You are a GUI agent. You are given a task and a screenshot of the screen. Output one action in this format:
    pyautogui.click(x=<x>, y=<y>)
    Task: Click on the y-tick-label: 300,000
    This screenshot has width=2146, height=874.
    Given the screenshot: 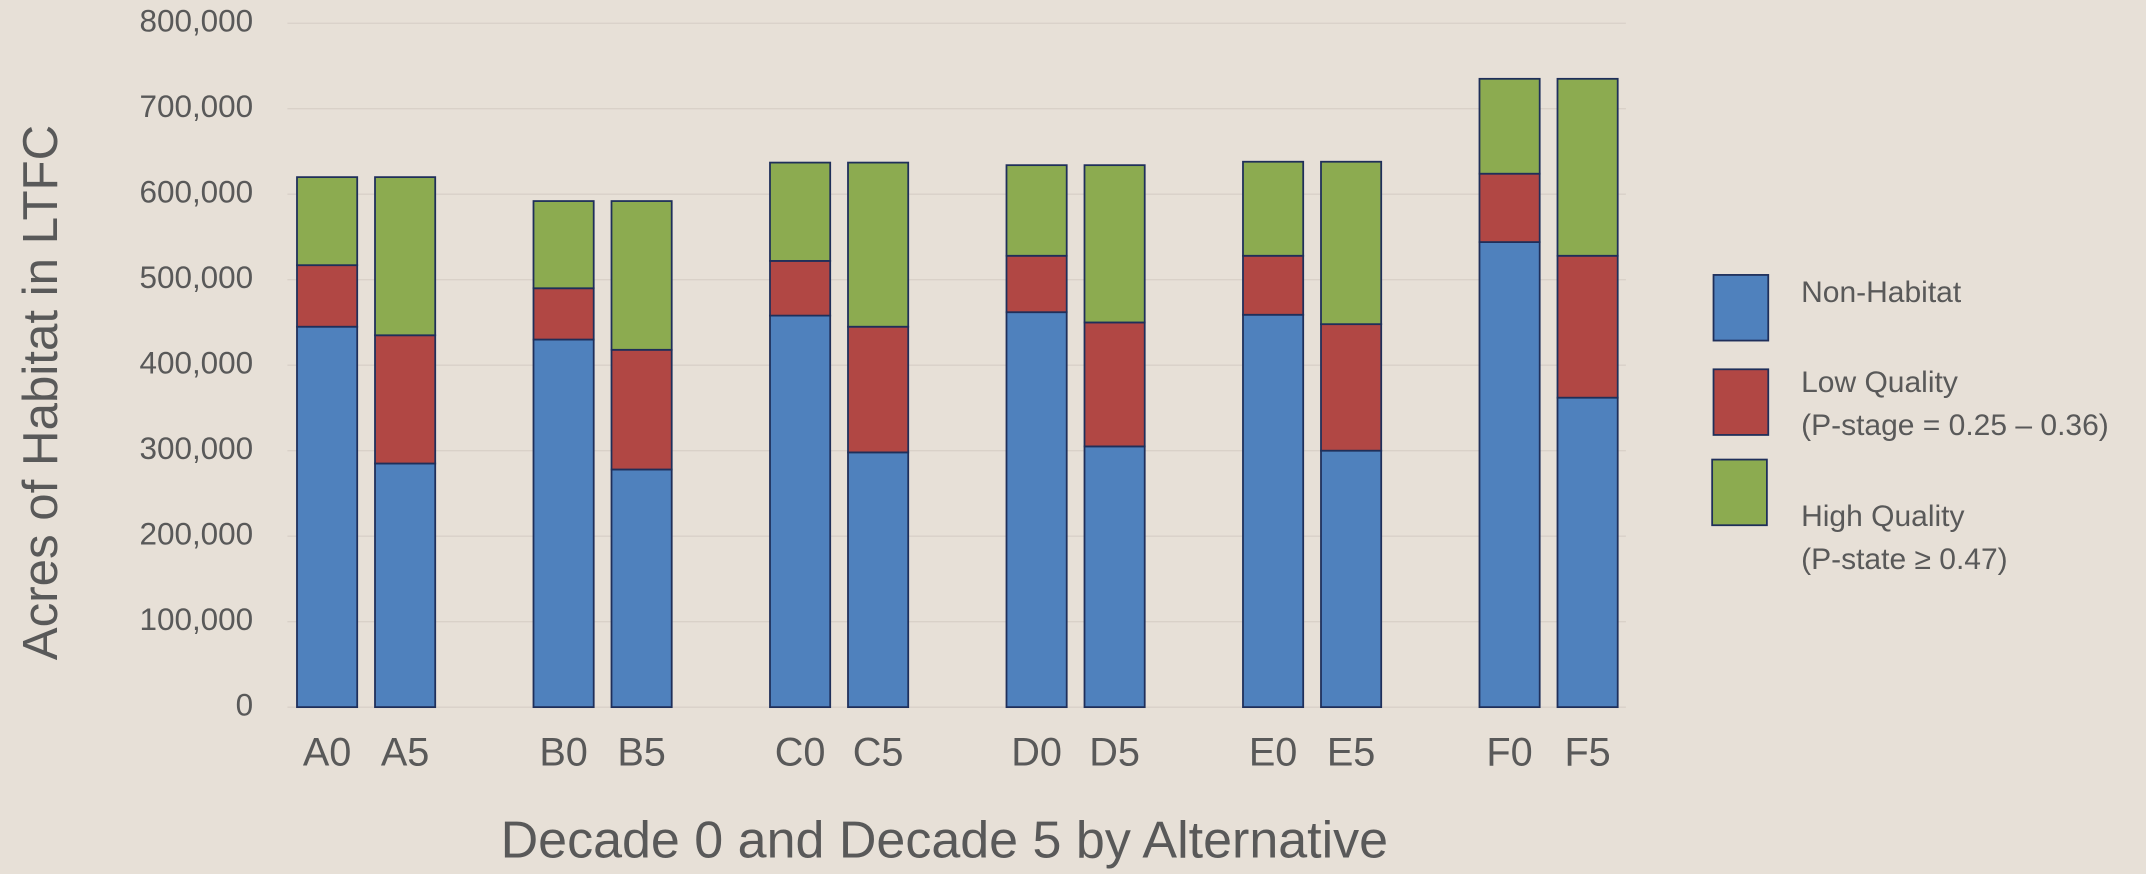 What is the action you would take?
    pyautogui.click(x=196, y=448)
    